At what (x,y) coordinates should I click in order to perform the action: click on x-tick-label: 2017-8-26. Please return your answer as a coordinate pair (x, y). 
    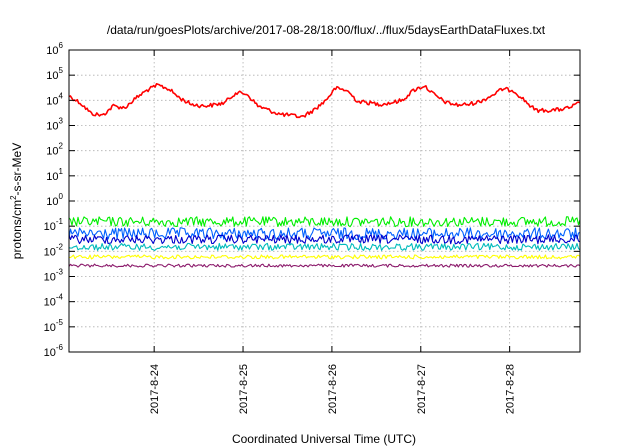
    Looking at the image, I should click on (333, 389).